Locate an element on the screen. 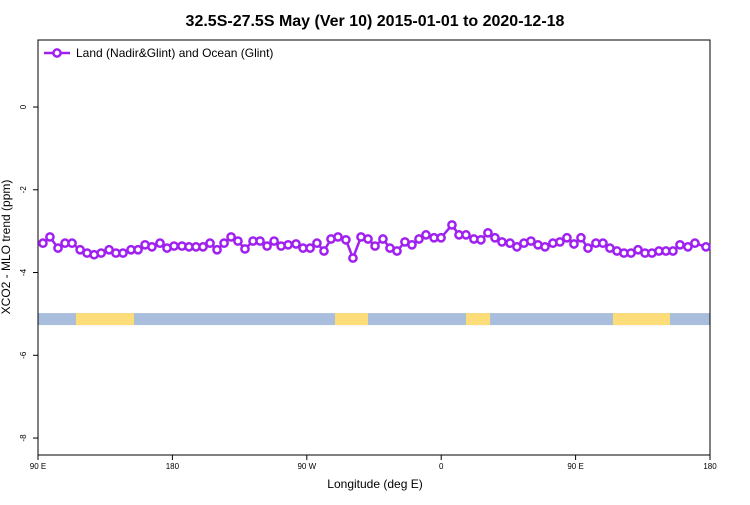 The height and width of the screenshot is (505, 750). y-tick-label: -8 is located at coordinates (23, 438).